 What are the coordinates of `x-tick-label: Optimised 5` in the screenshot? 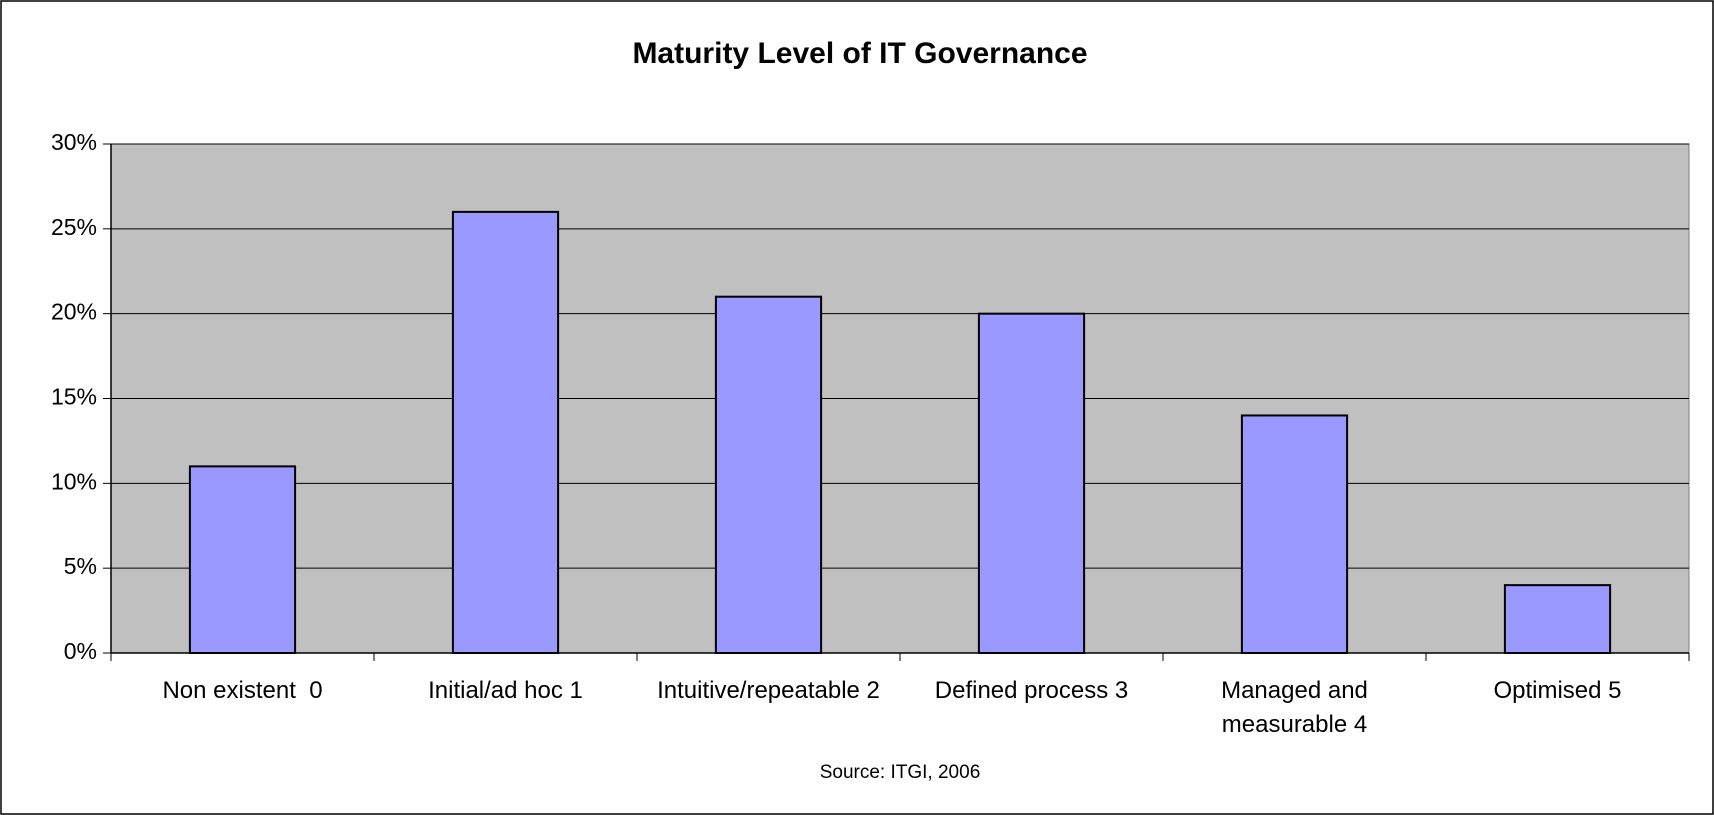 It's located at (1557, 690).